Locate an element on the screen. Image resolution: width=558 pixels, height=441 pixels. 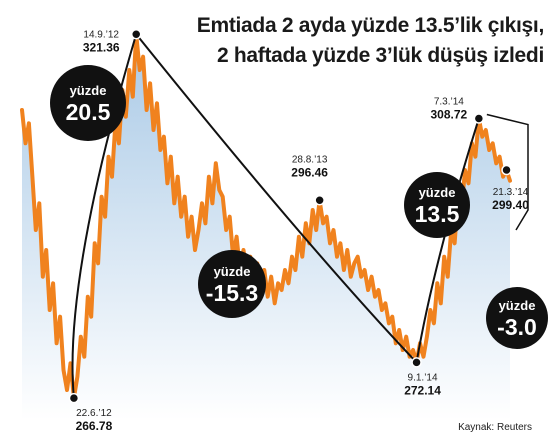
chart-title-line1: Emtiada 2 ayda yüzde 13.5’lik çıkışı, is located at coordinates (370, 25).